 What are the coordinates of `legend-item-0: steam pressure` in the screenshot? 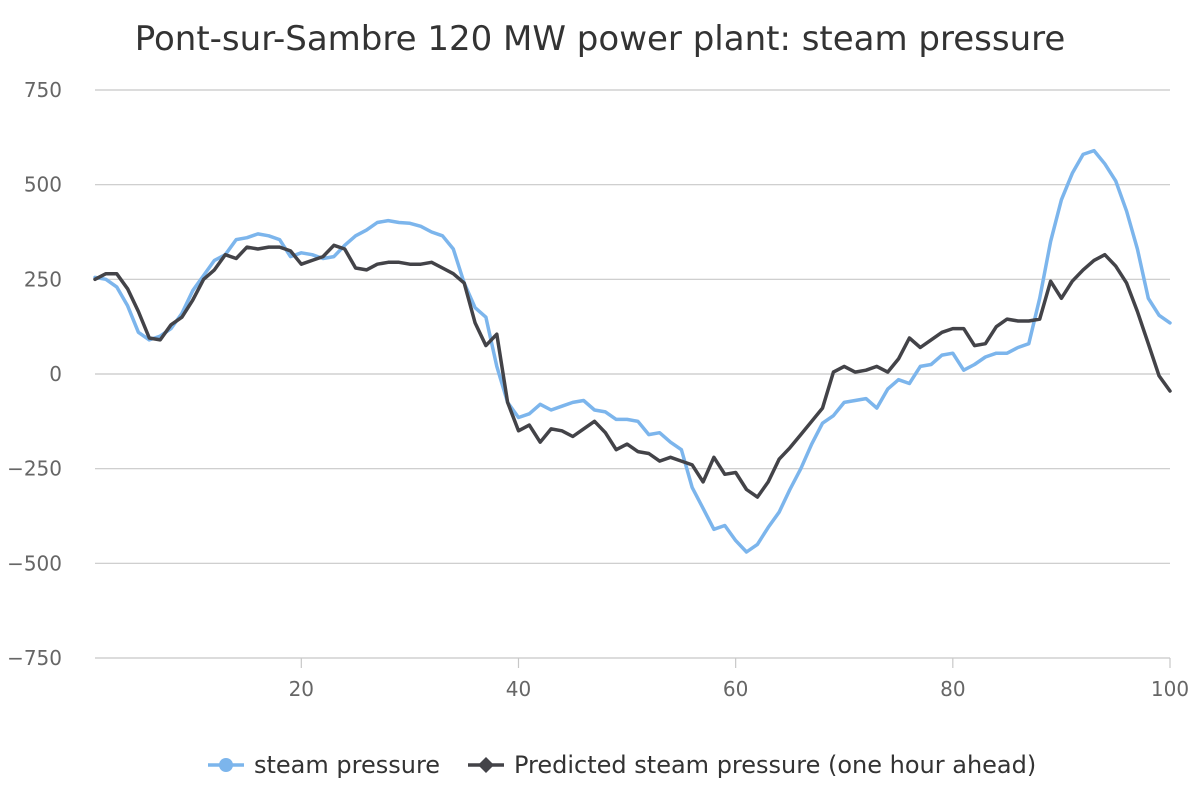 It's located at (324, 765).